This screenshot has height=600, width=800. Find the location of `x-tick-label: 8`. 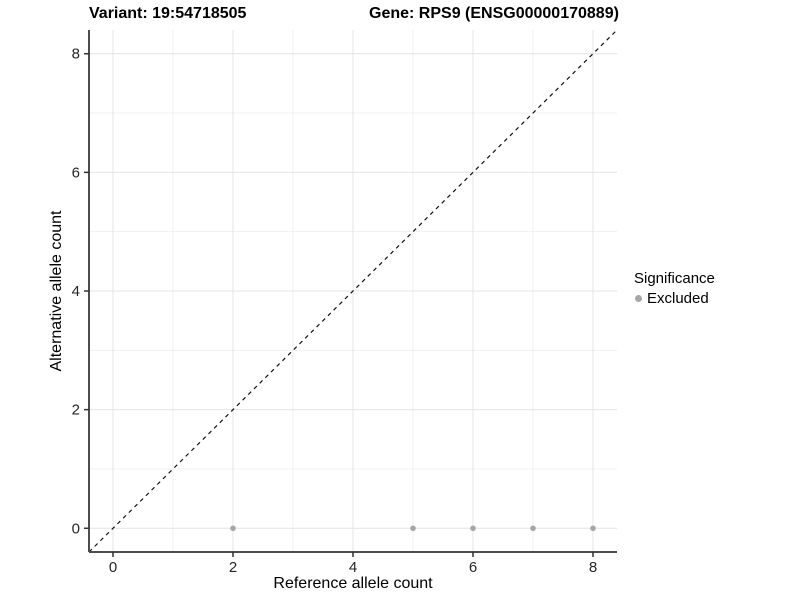

x-tick-label: 8 is located at coordinates (593, 567).